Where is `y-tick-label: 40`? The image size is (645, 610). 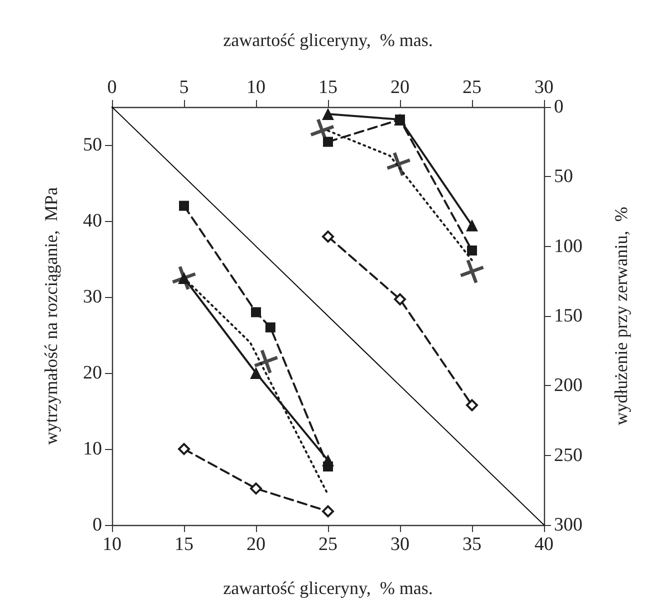 y-tick-label: 40 is located at coordinates (92, 221).